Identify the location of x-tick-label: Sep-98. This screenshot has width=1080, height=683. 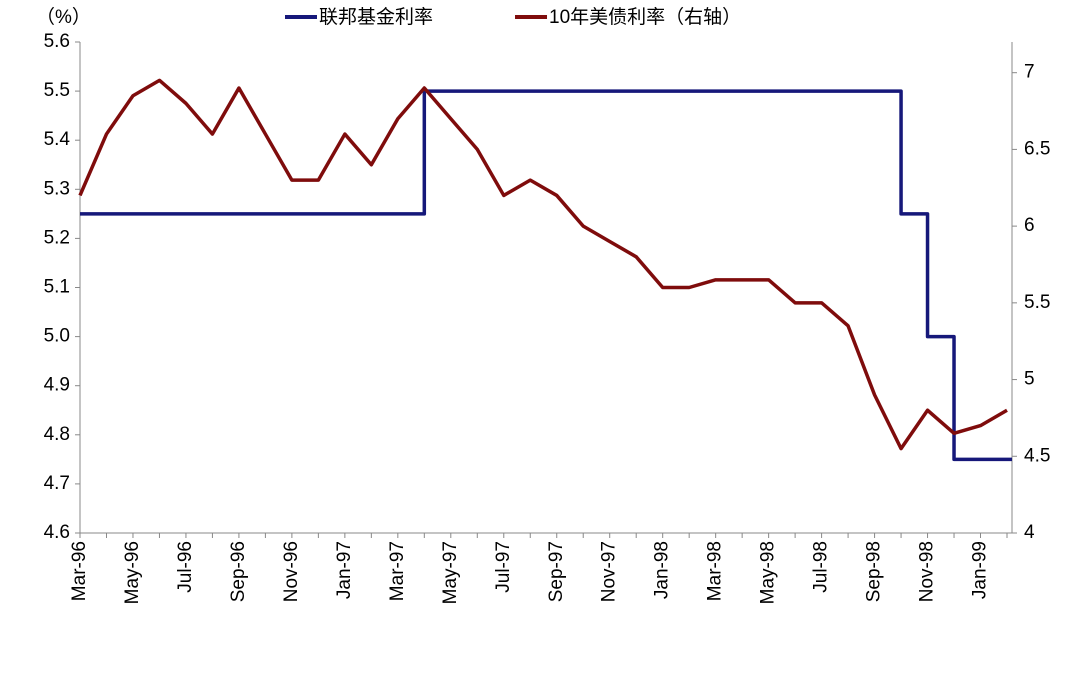
(874, 571).